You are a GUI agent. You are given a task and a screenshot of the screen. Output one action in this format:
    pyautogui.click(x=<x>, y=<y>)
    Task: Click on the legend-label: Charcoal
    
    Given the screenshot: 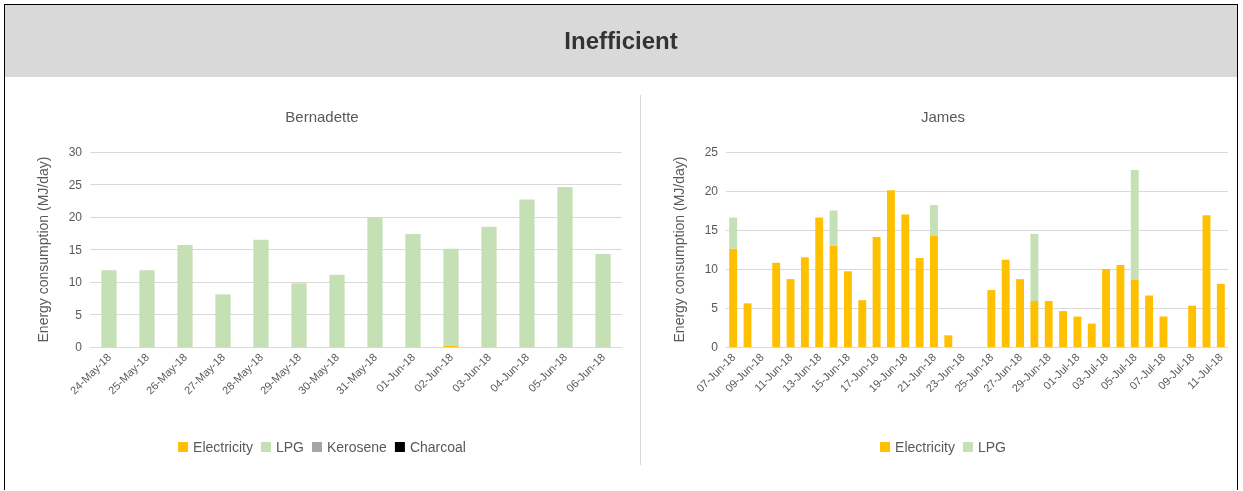 What is the action you would take?
    pyautogui.click(x=437, y=447)
    